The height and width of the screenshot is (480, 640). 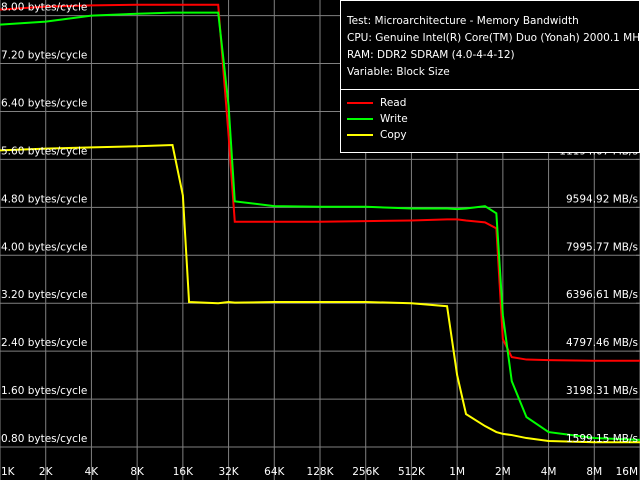 What do you see at coordinates (44, 295) in the screenshot?
I see `y-tick-label: 3.20 bytes/cycle` at bounding box center [44, 295].